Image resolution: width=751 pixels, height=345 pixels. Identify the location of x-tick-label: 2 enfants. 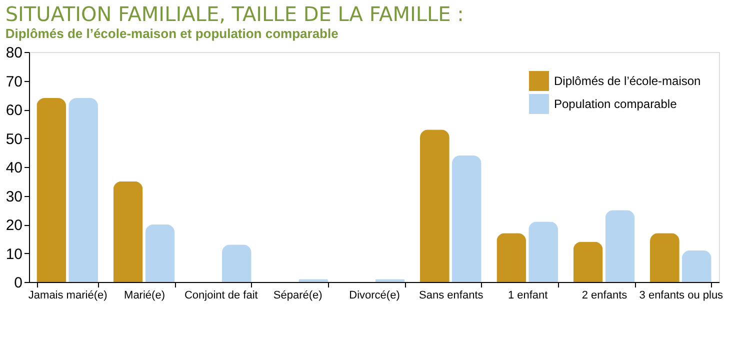
(605, 296).